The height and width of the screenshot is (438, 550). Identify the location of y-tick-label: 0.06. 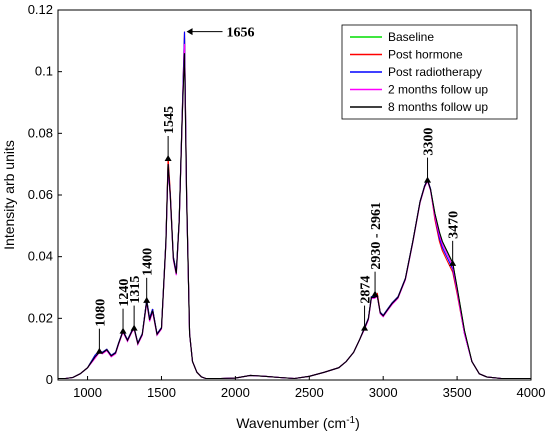
(40, 194).